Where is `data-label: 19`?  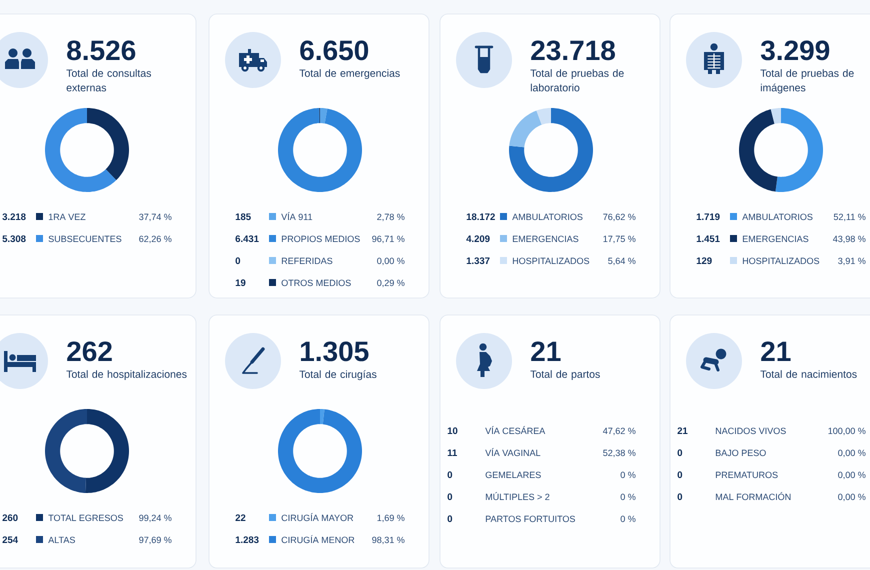 data-label: 19 is located at coordinates (241, 282).